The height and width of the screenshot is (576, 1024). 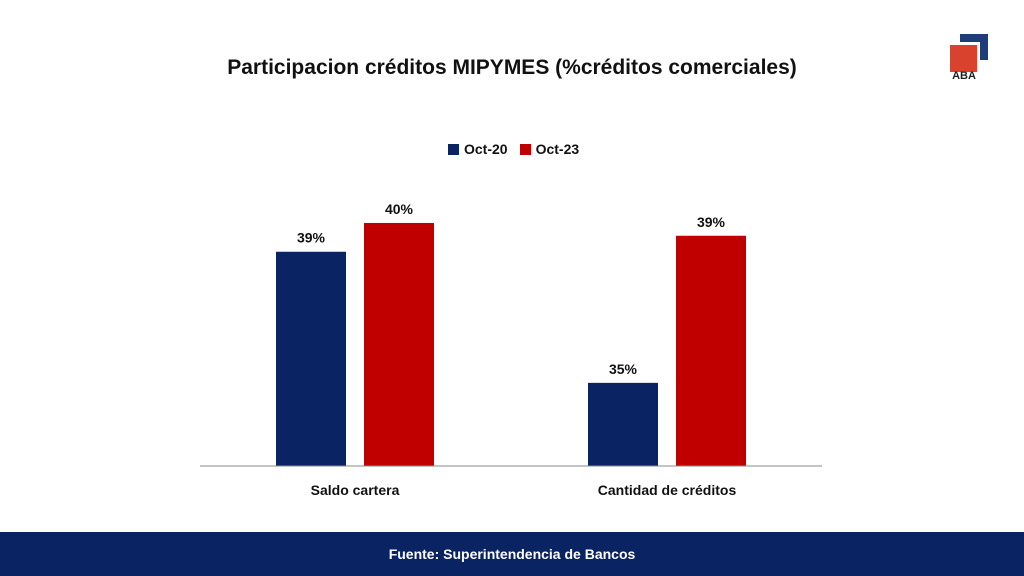 What do you see at coordinates (557, 149) in the screenshot?
I see `legend-label: Oct-23` at bounding box center [557, 149].